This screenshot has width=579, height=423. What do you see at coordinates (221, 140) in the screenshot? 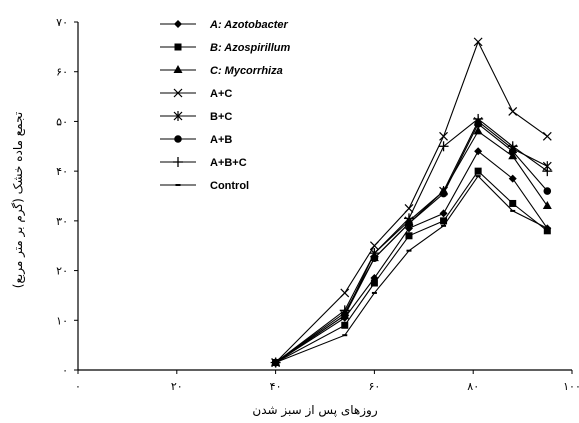
I see `legend-label: A+B` at bounding box center [221, 140].